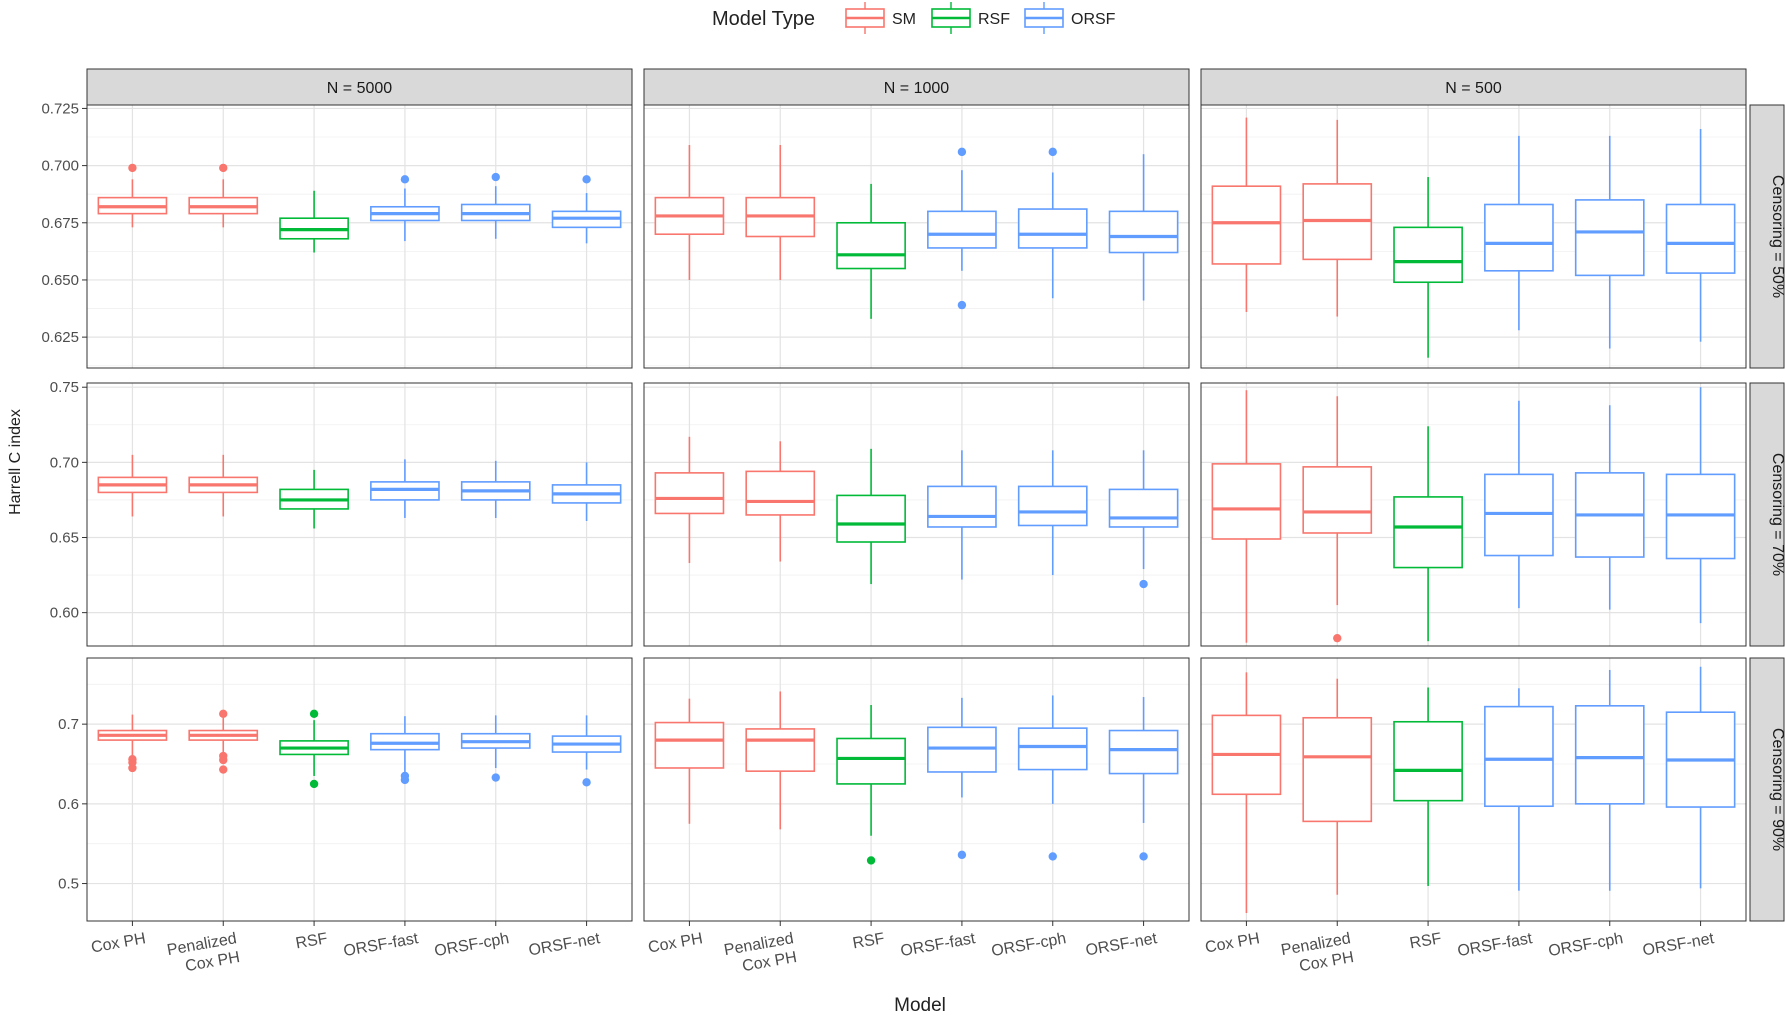 This screenshot has height=1016, width=1785. I want to click on legend-item-sm: SM, so click(880, 18).